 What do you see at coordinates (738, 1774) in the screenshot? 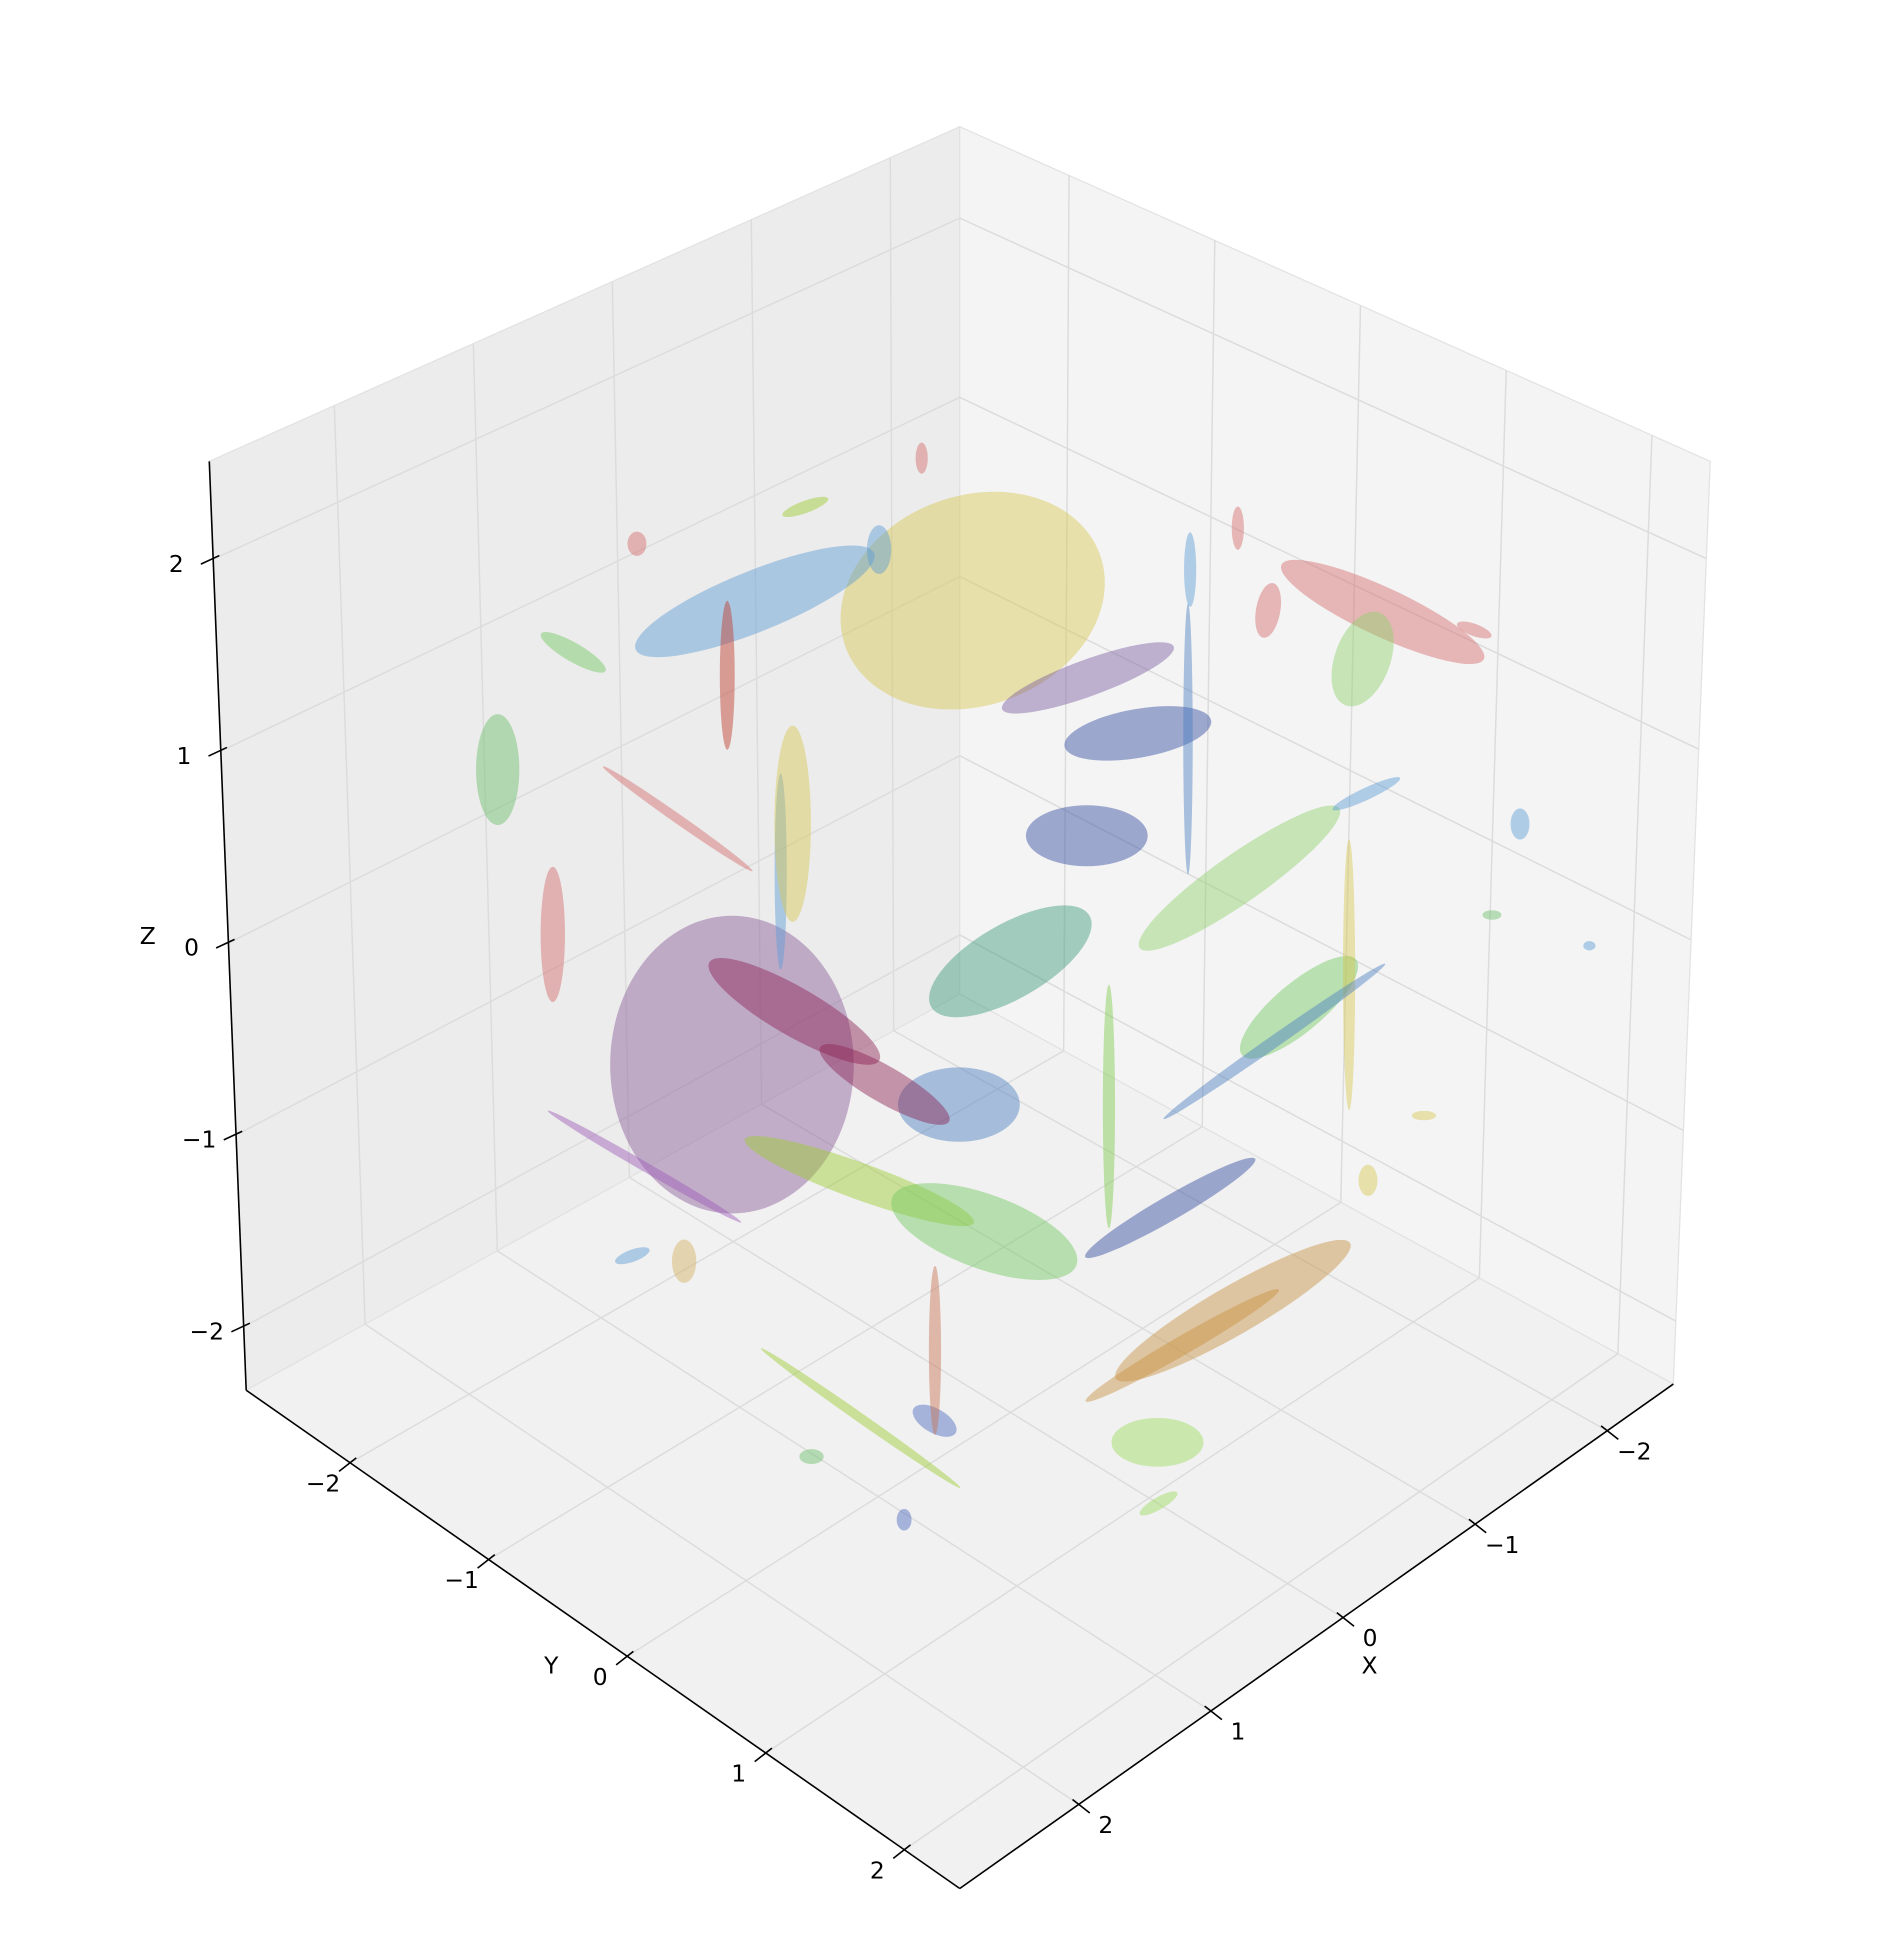
I see `y-tick-label: 1` at bounding box center [738, 1774].